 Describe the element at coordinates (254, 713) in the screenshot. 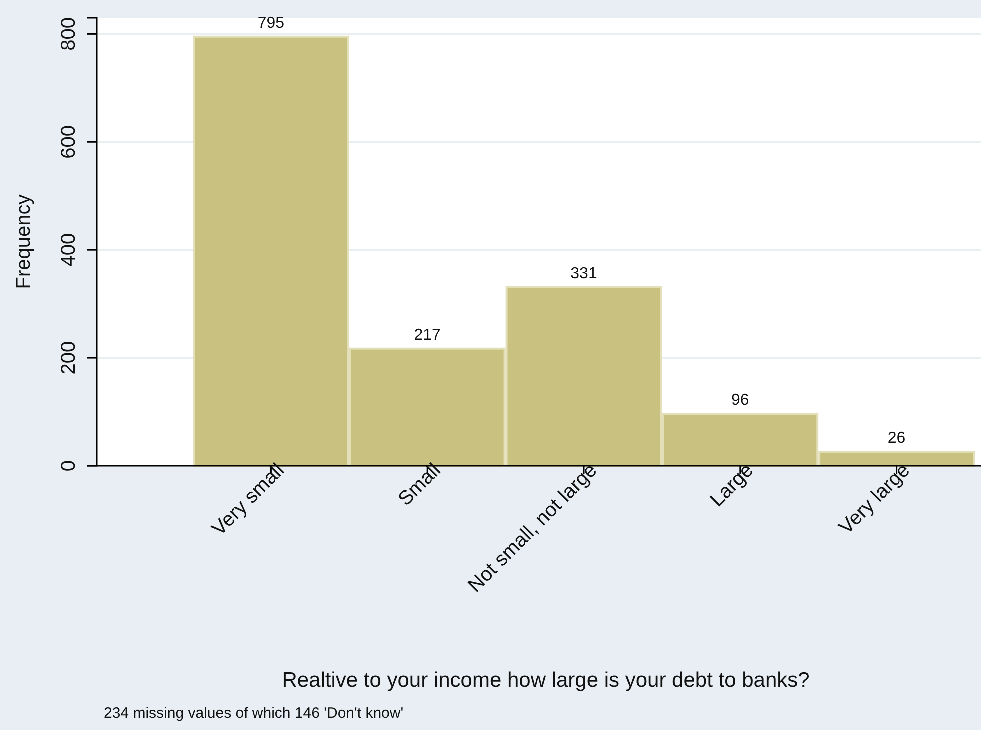

I see `text: 234 missing values of which 146 'Don't know'` at that location.